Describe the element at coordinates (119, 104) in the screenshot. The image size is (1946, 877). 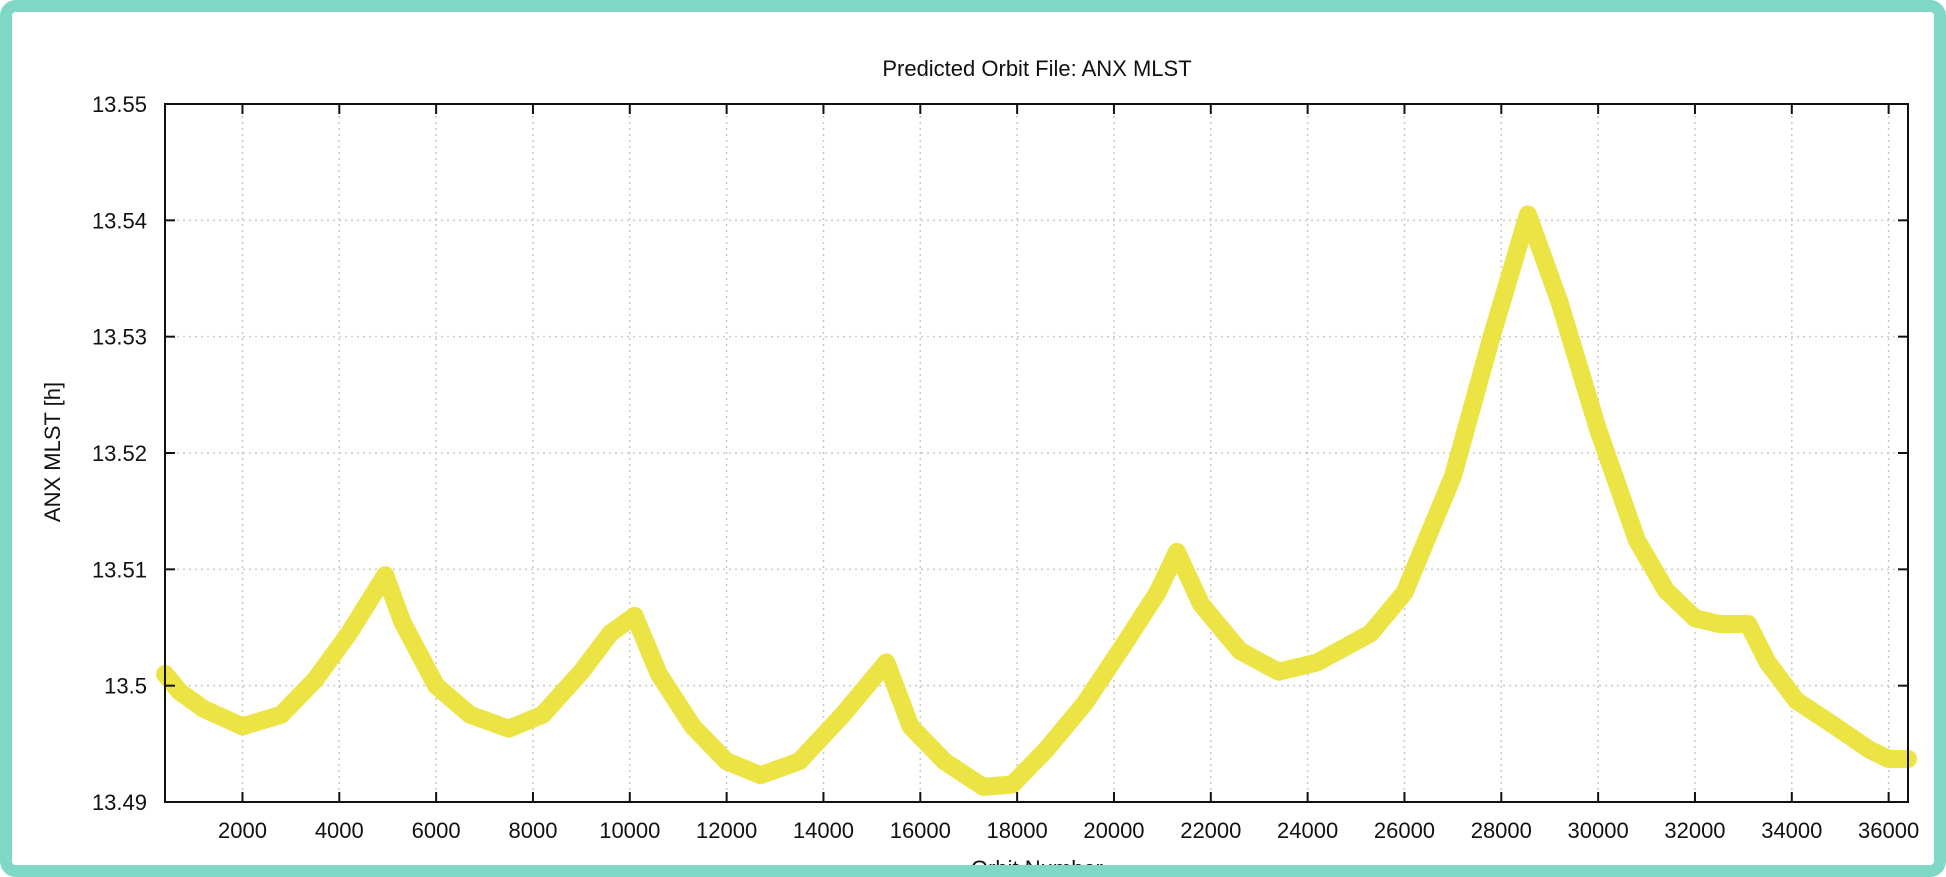
I see `y-tick-label: 13.55` at that location.